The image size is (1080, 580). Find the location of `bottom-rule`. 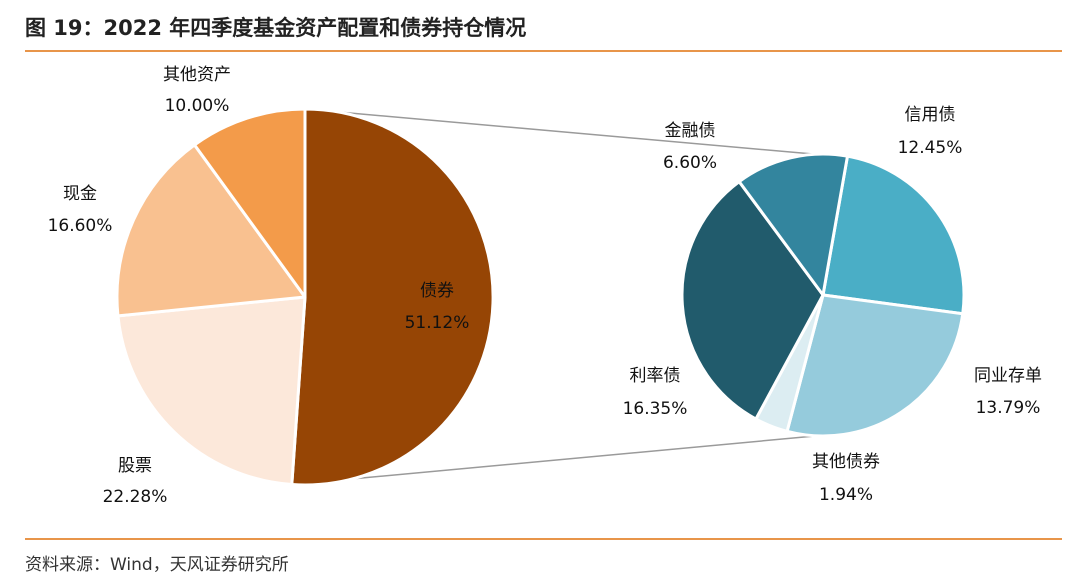

bottom-rule is located at coordinates (543, 539).